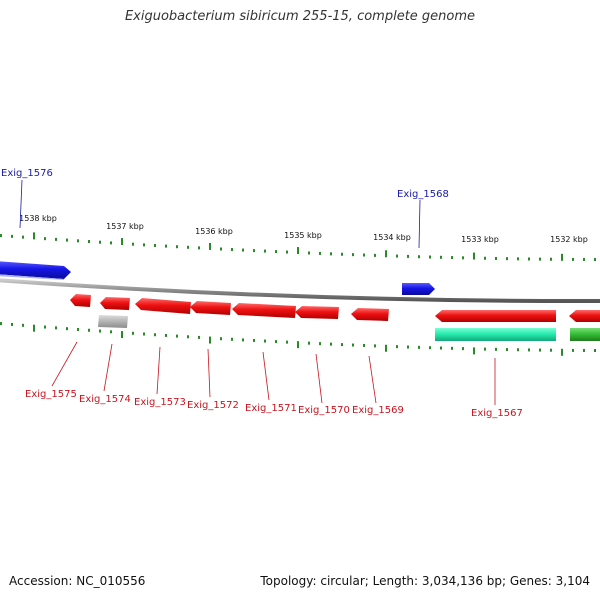 Image resolution: width=600 pixels, height=600 pixels. What do you see at coordinates (51, 394) in the screenshot?
I see `gene-label-exig-1575: Exig_1575` at bounding box center [51, 394].